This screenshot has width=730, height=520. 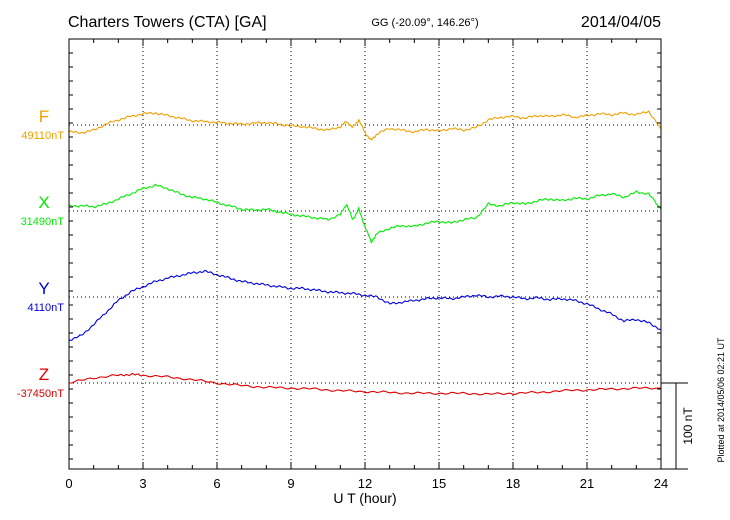 What do you see at coordinates (364, 498) in the screenshot?
I see `x-axis-label: U T (hour)` at bounding box center [364, 498].